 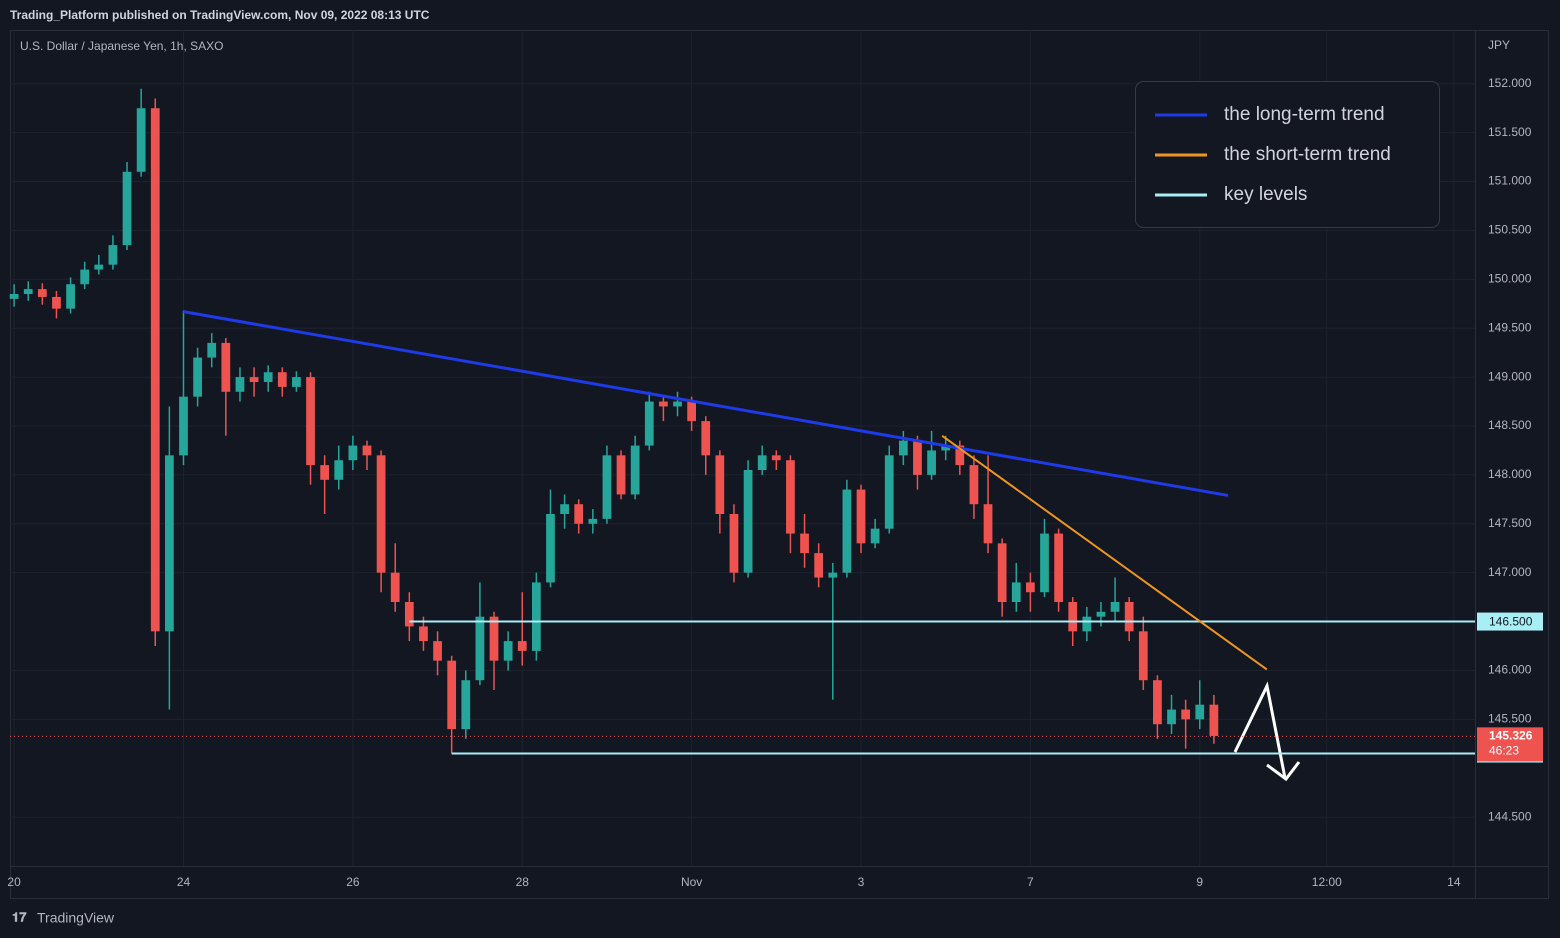 I want to click on y-tick-label: 146.000, so click(x=1510, y=670).